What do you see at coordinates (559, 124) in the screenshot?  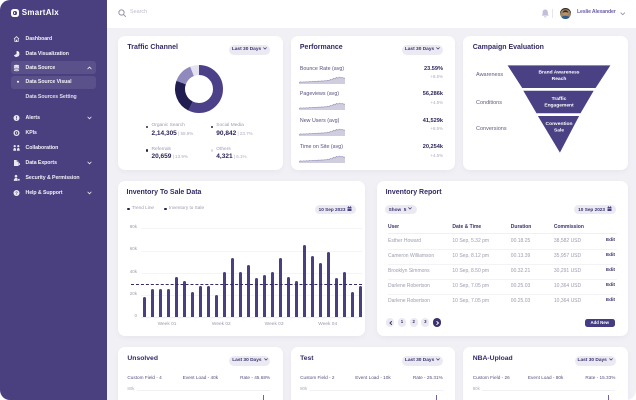 I see `svg-text: Convention` at bounding box center [559, 124].